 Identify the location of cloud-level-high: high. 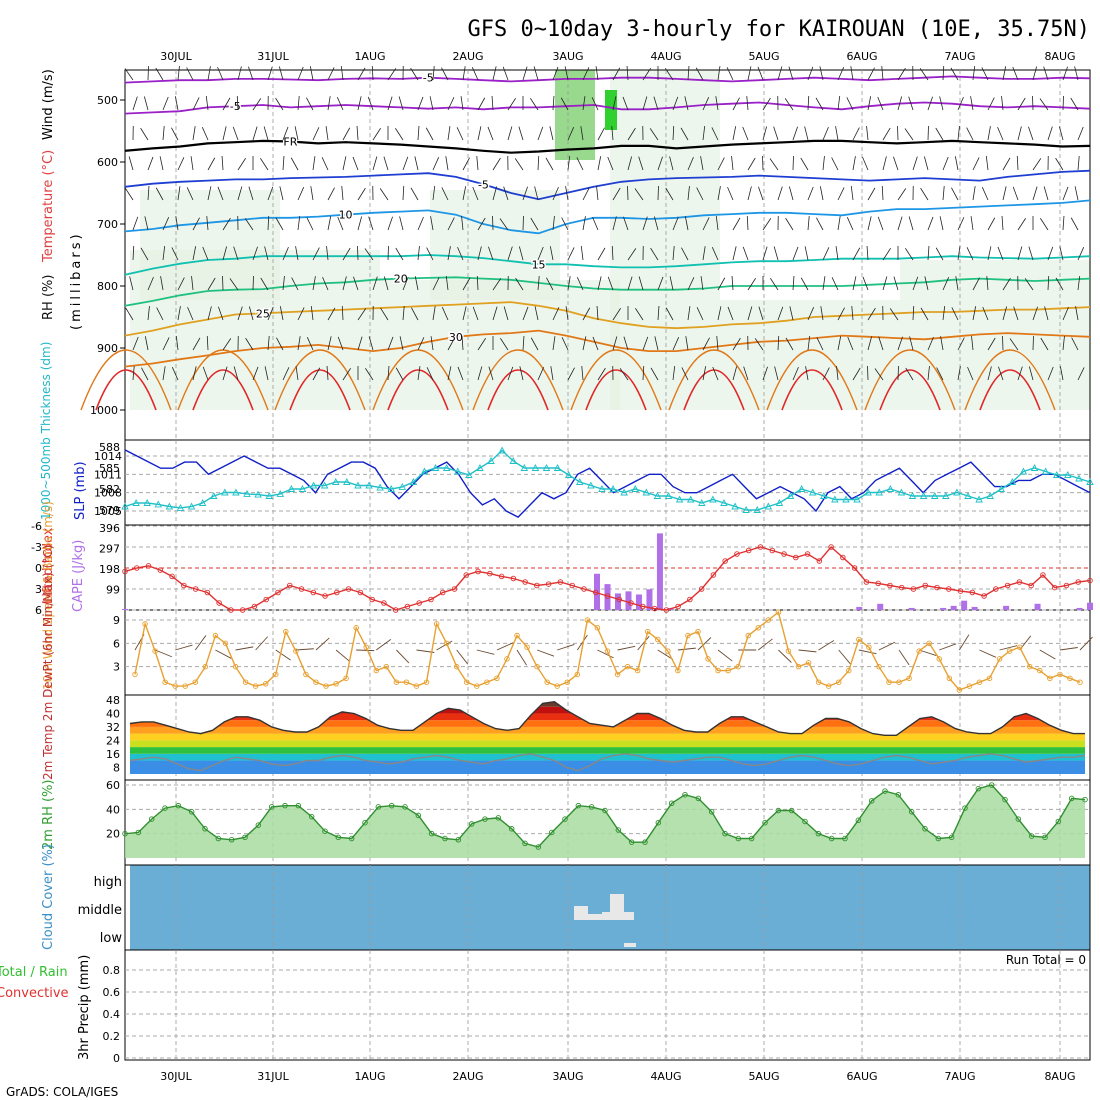
(108, 882).